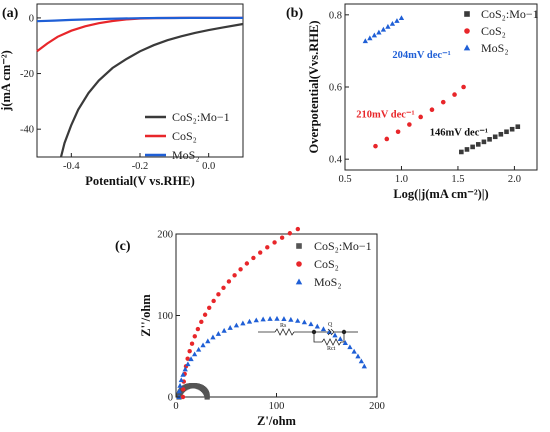 The image size is (550, 432). Describe the element at coordinates (457, 179) in the screenshot. I see `x-tick-label: 1.5` at that location.